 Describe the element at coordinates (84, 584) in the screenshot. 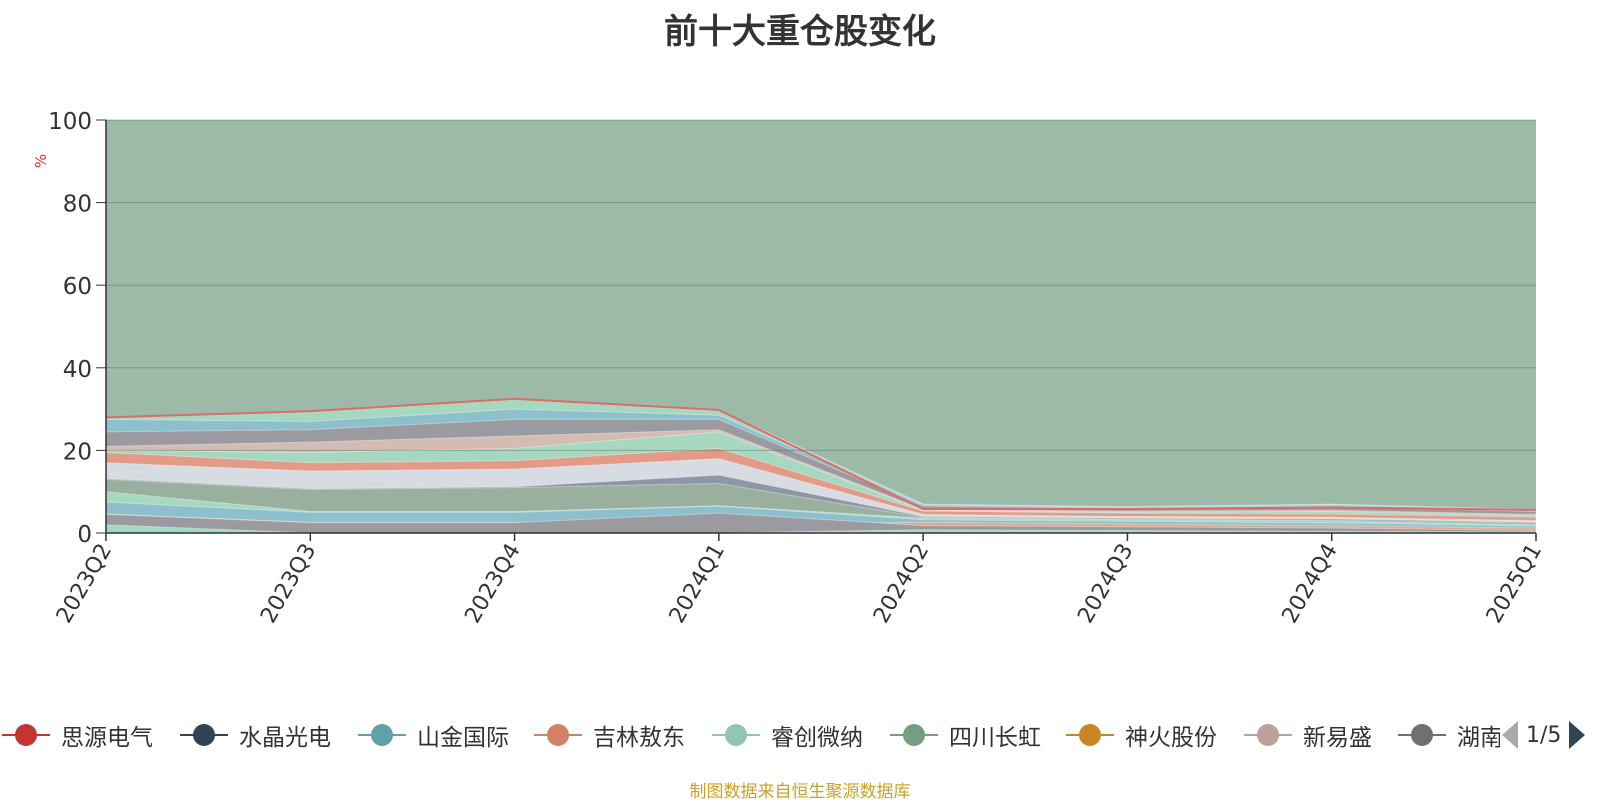

I see `x-tick-label: 2023Q2` at that location.